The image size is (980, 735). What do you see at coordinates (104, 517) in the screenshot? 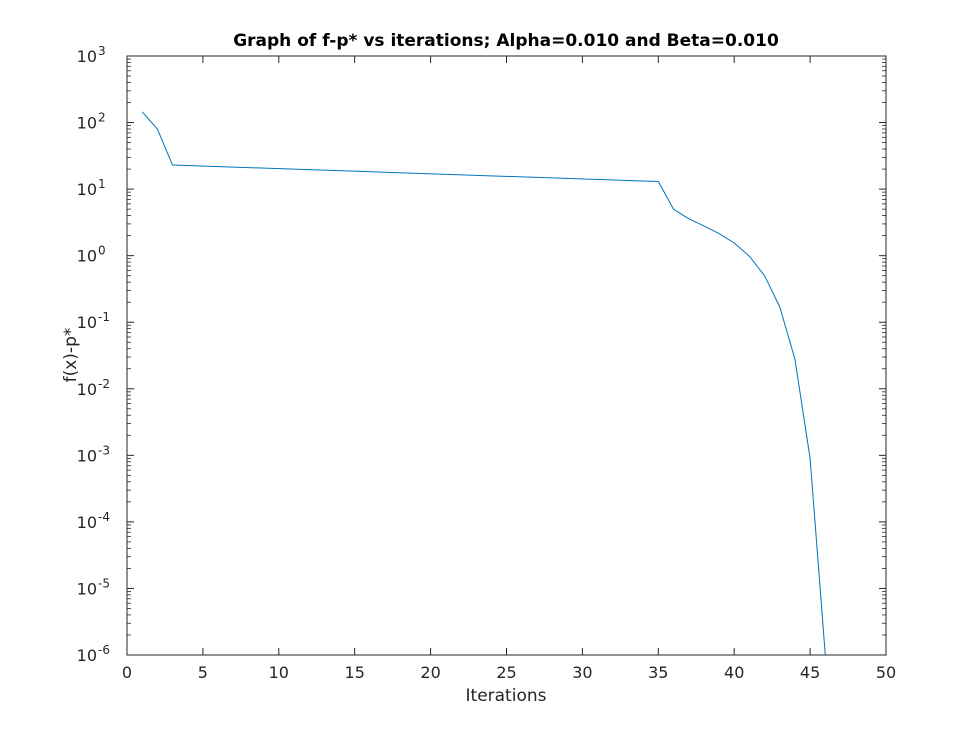
I see `y-tick-exponent: -4` at bounding box center [104, 517].